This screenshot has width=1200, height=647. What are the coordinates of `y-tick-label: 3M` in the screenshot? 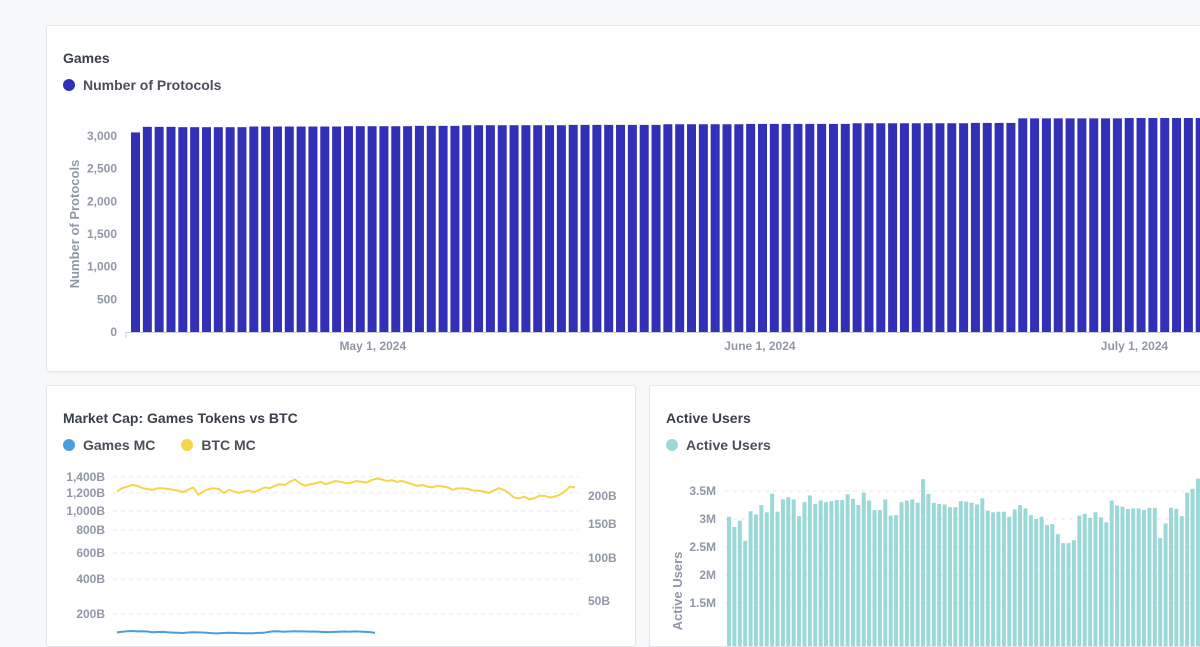 It's located at (707, 519).